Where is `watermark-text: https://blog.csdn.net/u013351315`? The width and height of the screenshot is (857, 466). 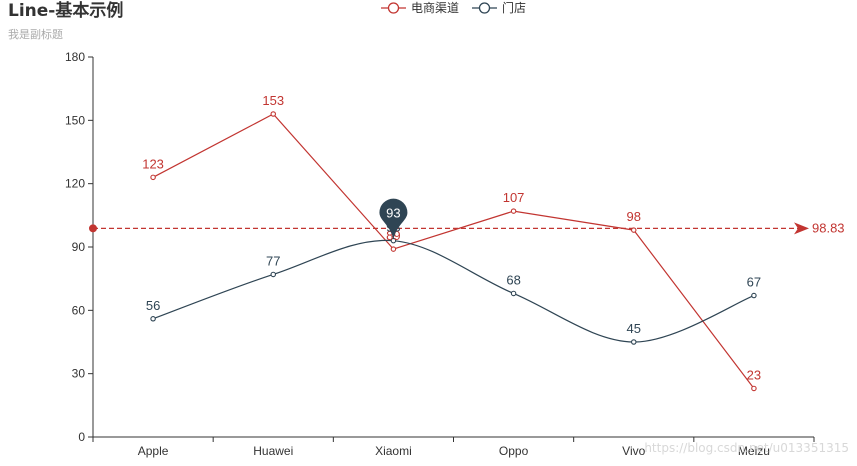
watermark-text: https://blog.csdn.net/u013351315 is located at coordinates (746, 448).